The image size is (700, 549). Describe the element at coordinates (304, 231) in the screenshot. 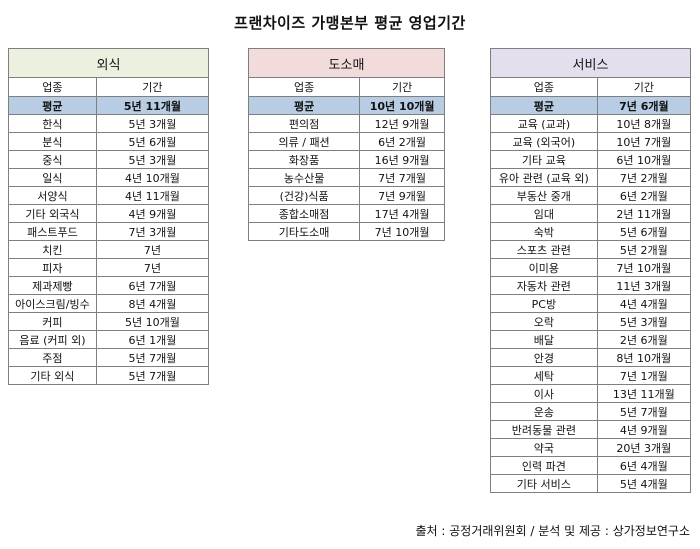

I see `industry-cell: 기타도소매` at that location.